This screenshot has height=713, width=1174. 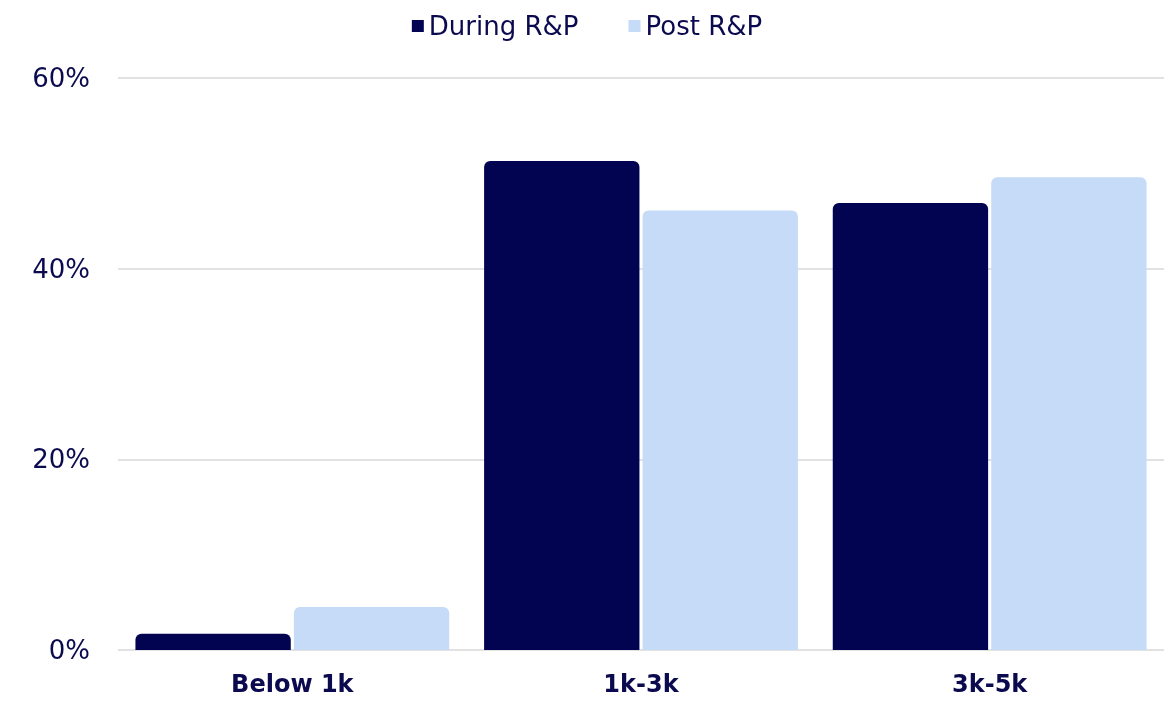 I want to click on y-tick-label: 0%, so click(x=69, y=650).